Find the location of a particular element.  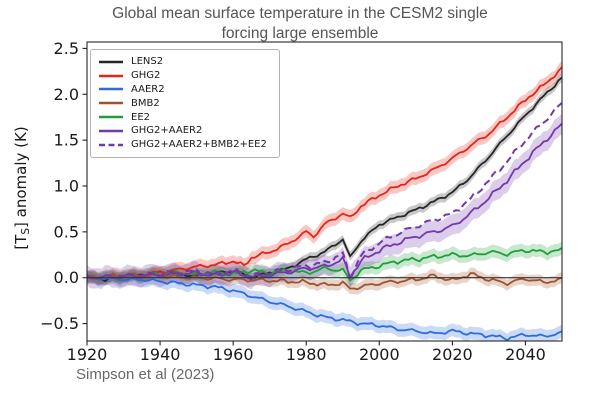

x-axis: 1920 1940 1960 1980 2000 2020 2040 is located at coordinates (306, 352).